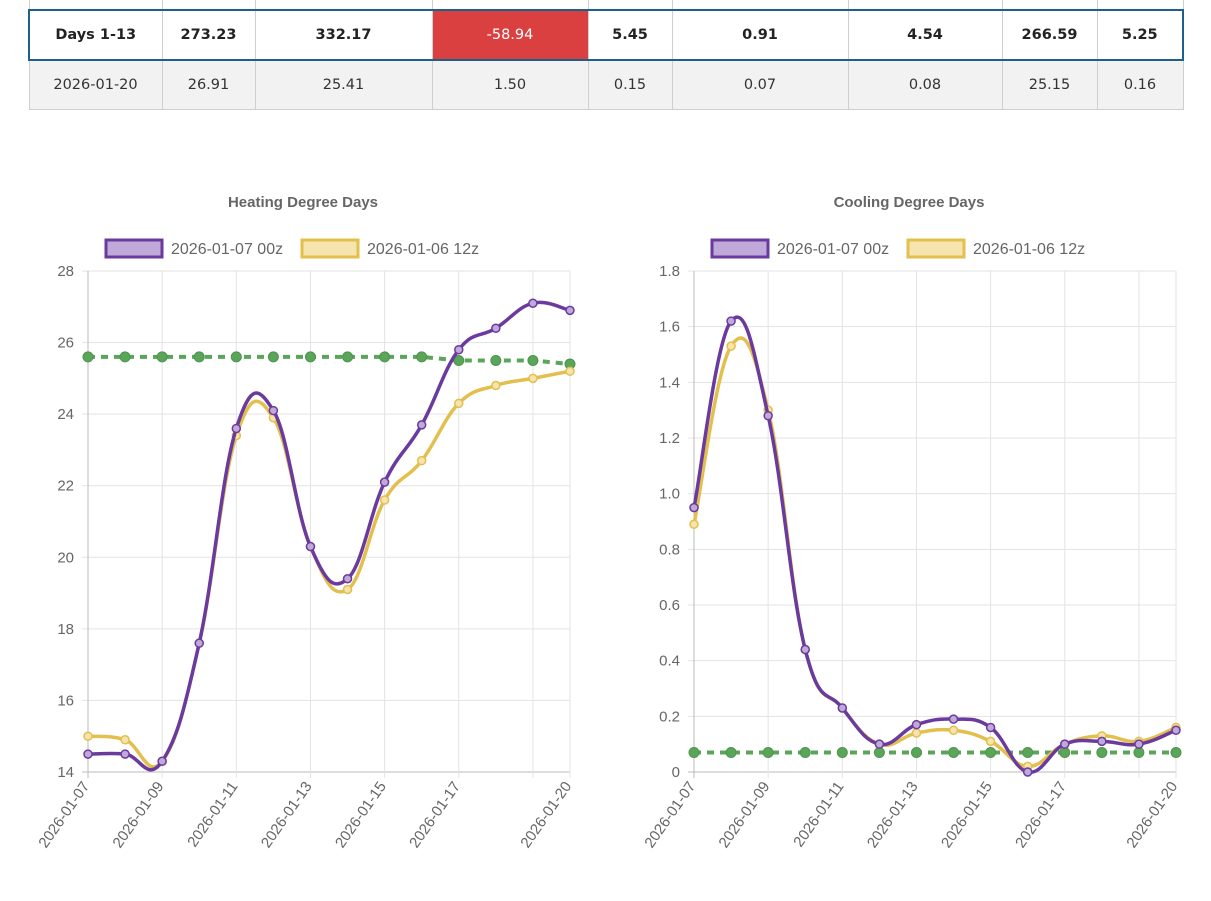  I want to click on y-tick-label: 1.8, so click(669, 271).